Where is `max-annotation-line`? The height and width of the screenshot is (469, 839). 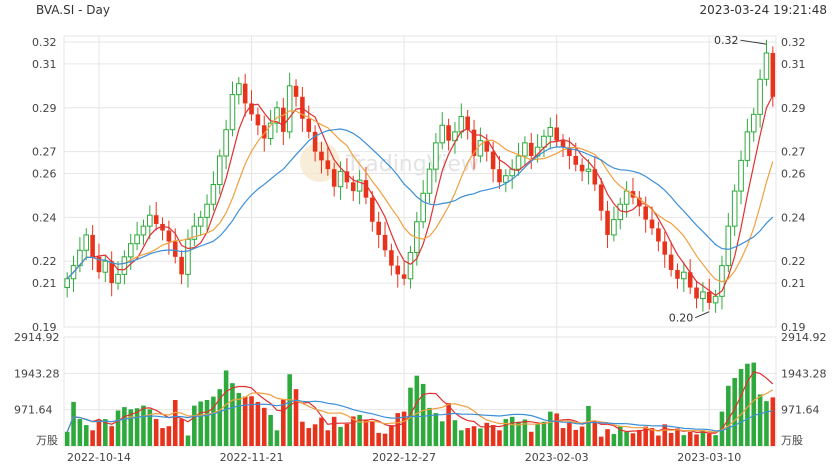
max-annotation-line is located at coordinates (753, 42).